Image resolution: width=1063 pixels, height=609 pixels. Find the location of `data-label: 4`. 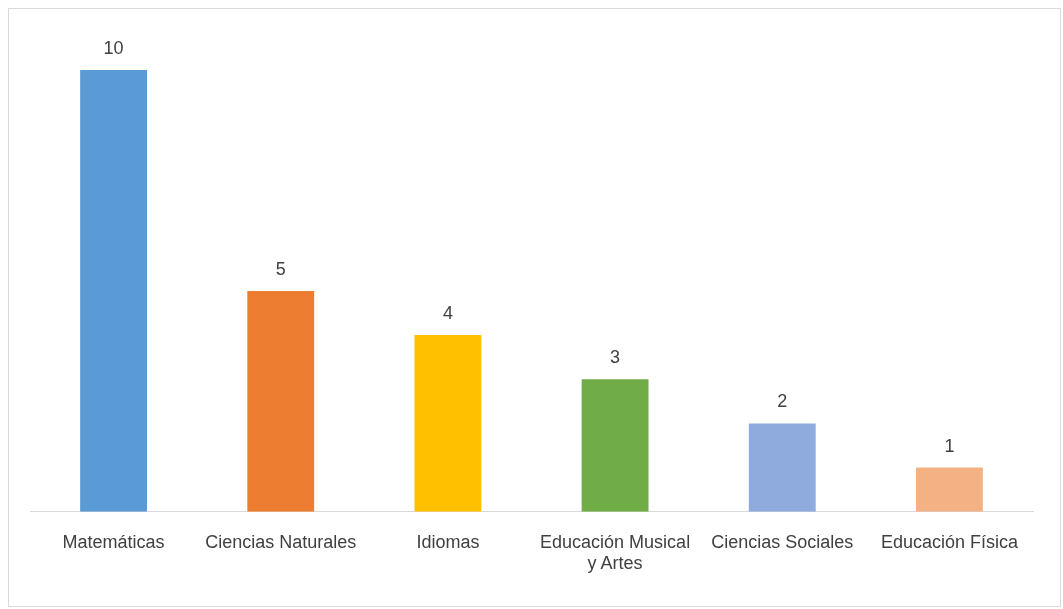

data-label: 4 is located at coordinates (447, 313).